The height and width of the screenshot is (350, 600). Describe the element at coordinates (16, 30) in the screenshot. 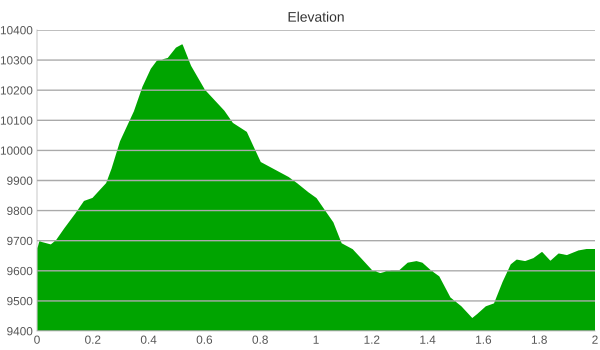

I see `y-tick-label: 10400` at that location.